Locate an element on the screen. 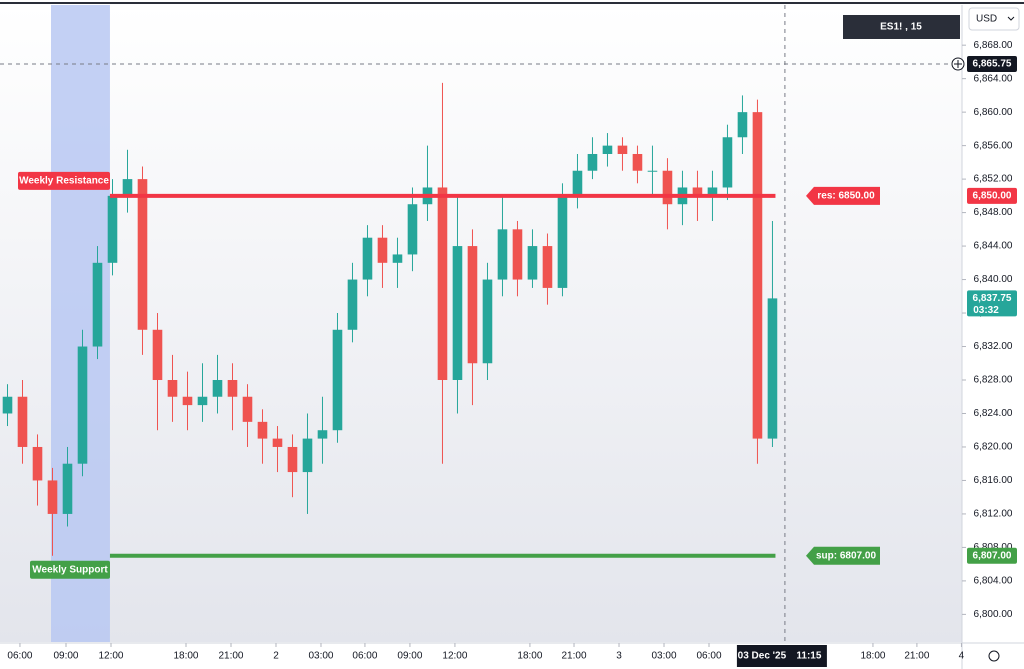 Image resolution: width=1024 pixels, height=669 pixels. level-price: 6,850.00 is located at coordinates (992, 195).